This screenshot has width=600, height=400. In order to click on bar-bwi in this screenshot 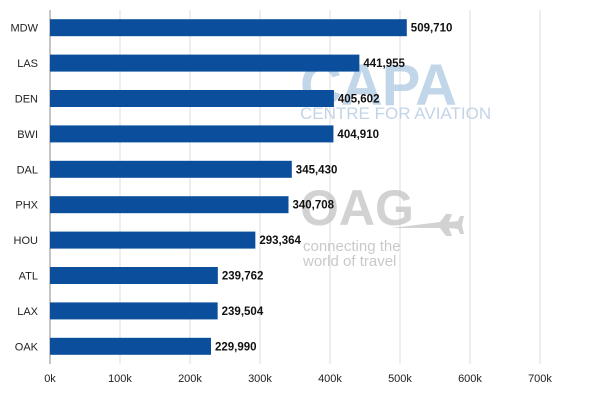, I will do `click(192, 134)`.